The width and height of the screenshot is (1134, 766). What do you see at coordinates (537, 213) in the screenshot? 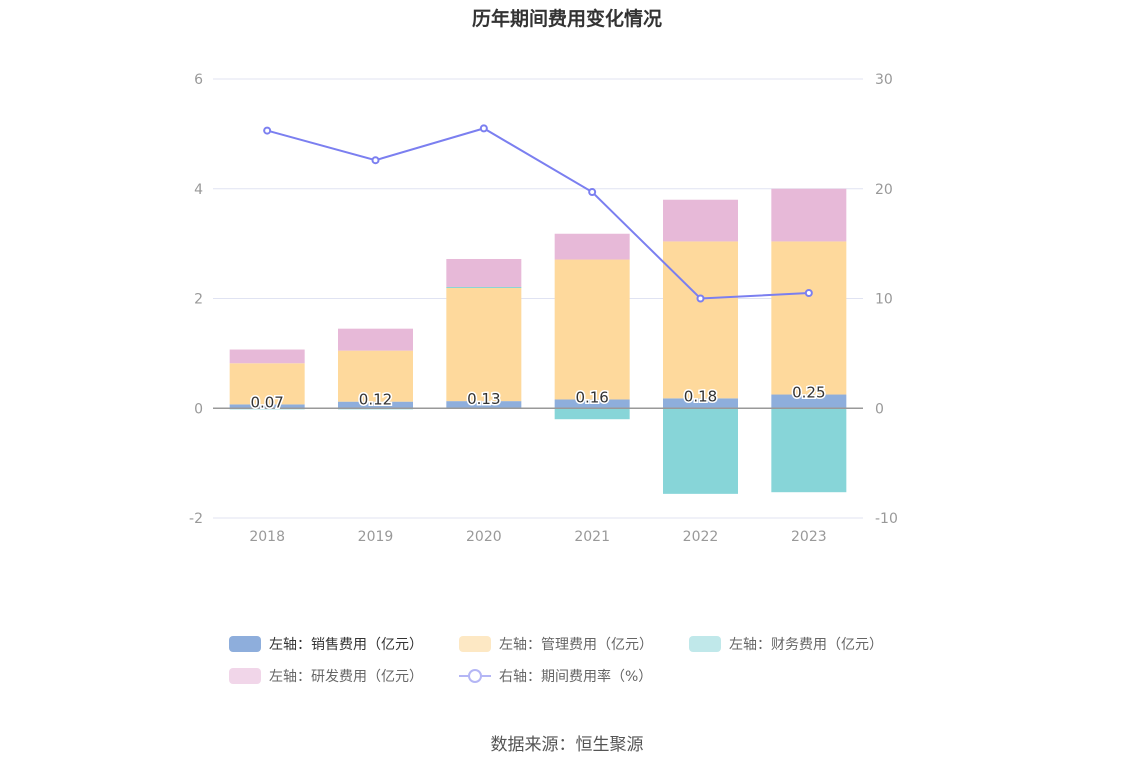
I see `rate-line` at bounding box center [537, 213].